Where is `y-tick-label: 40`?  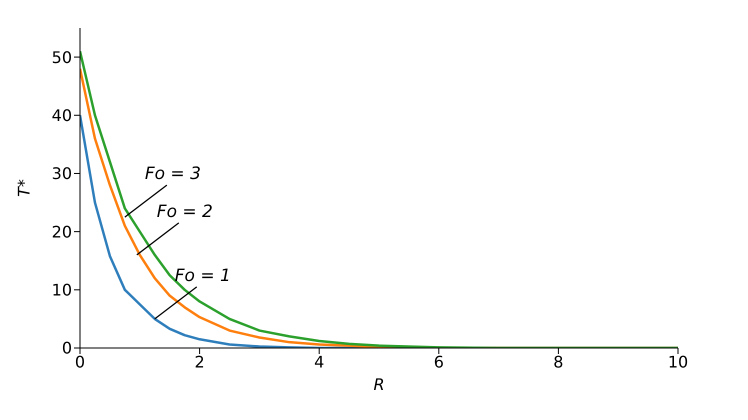
y-tick-label: 40 is located at coordinates (62, 115).